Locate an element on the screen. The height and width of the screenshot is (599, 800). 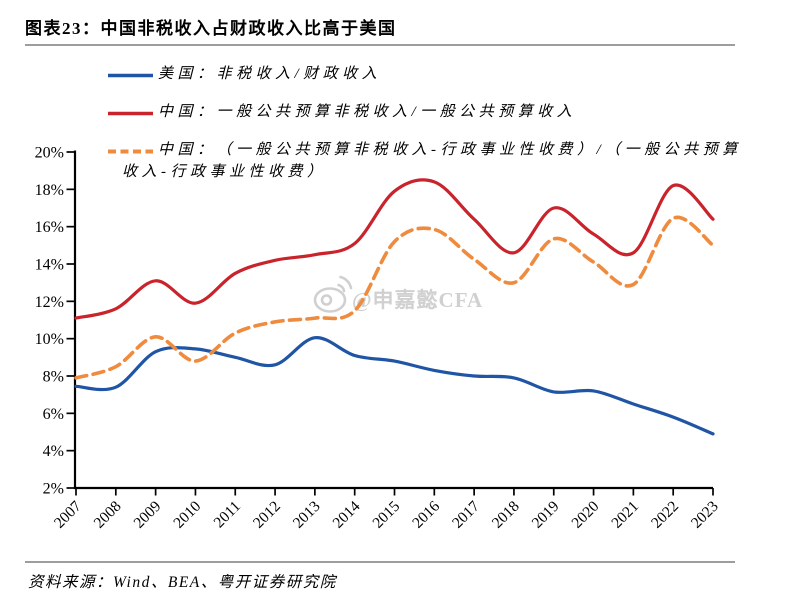
legend-item-china-series: 中国：一般公共预算非税收入/一般公共预算收入 is located at coordinates (428, 112).